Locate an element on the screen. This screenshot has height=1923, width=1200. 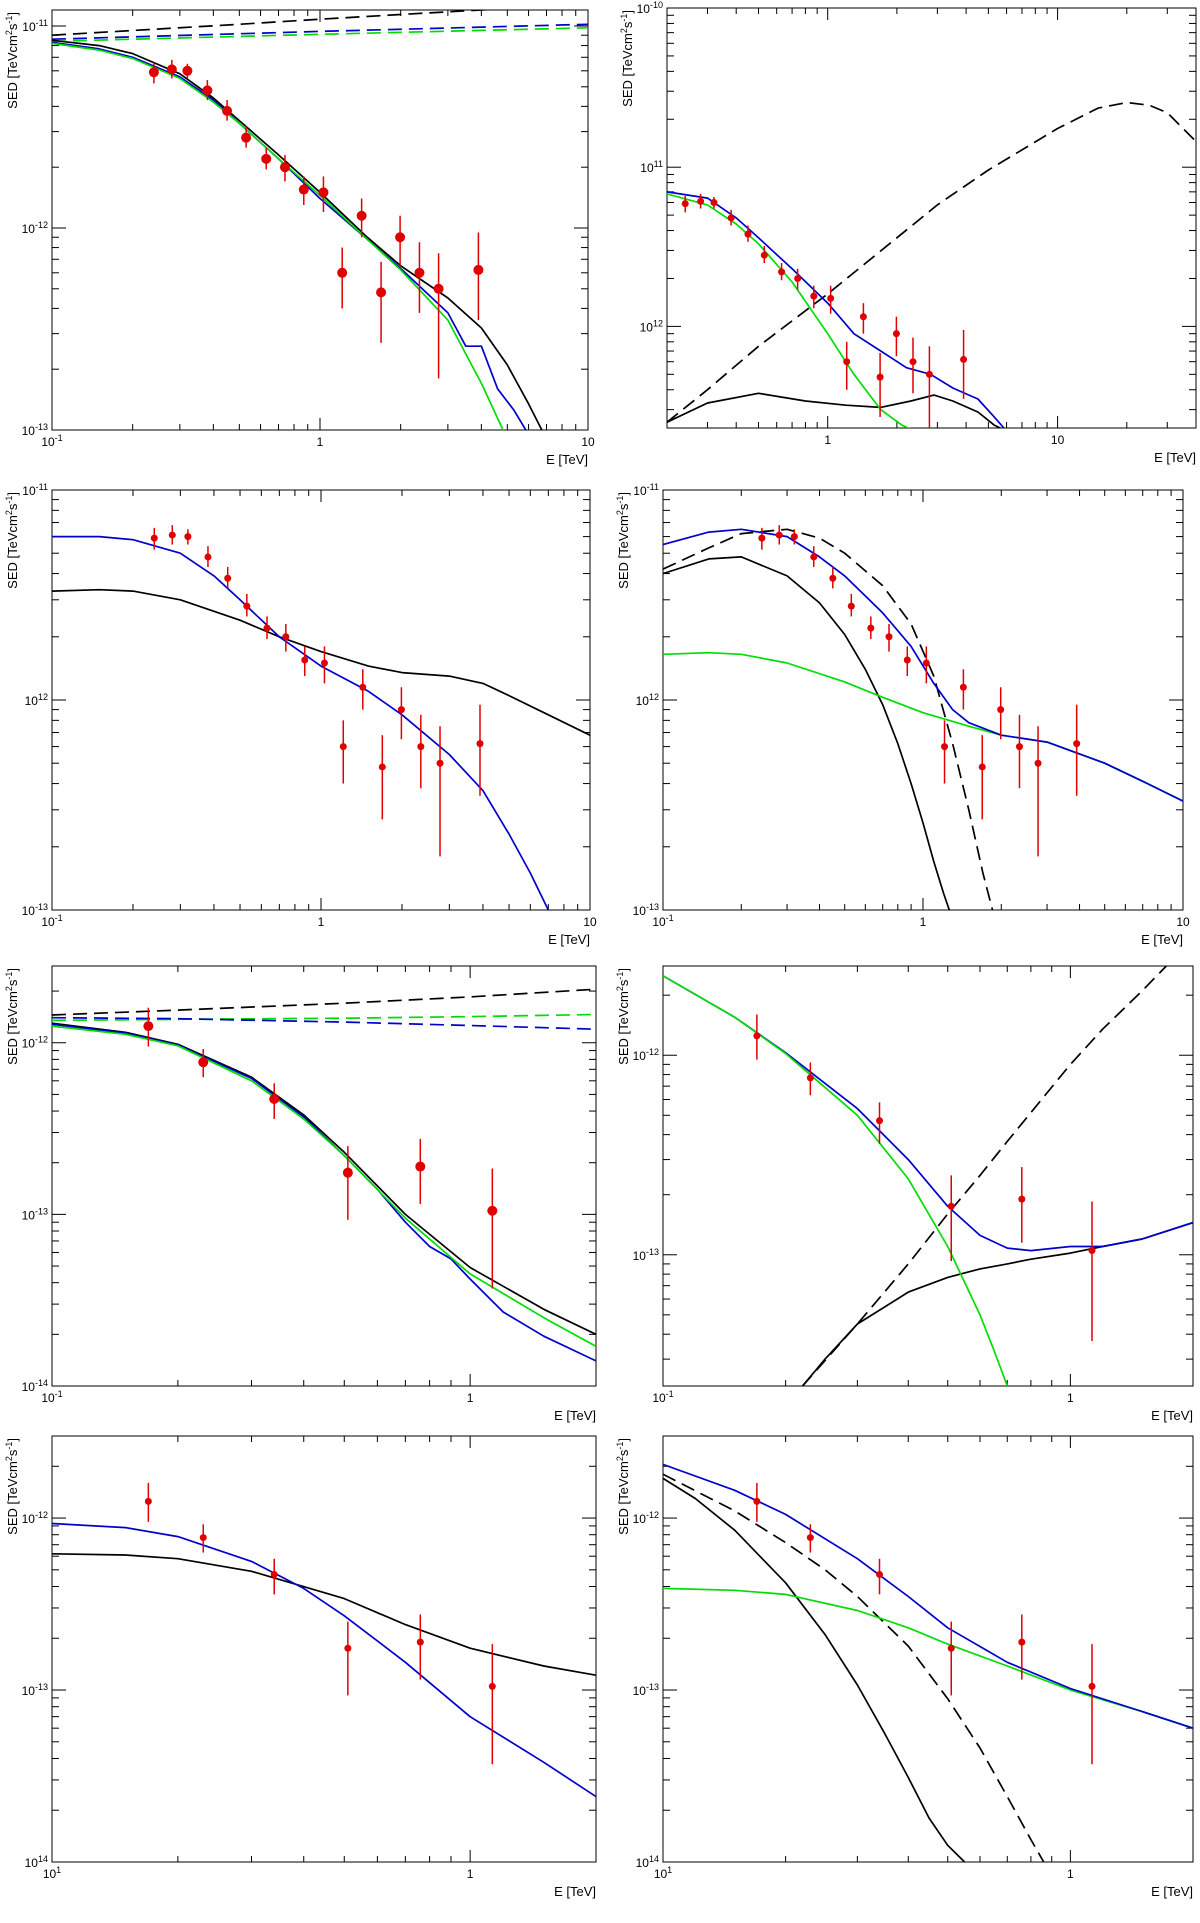
chart-panel-bottom-right: 101 1 1014 10-13 10-12 E [TeV] SED [TeVcm2s-1] is located at coordinates (904, 1667).